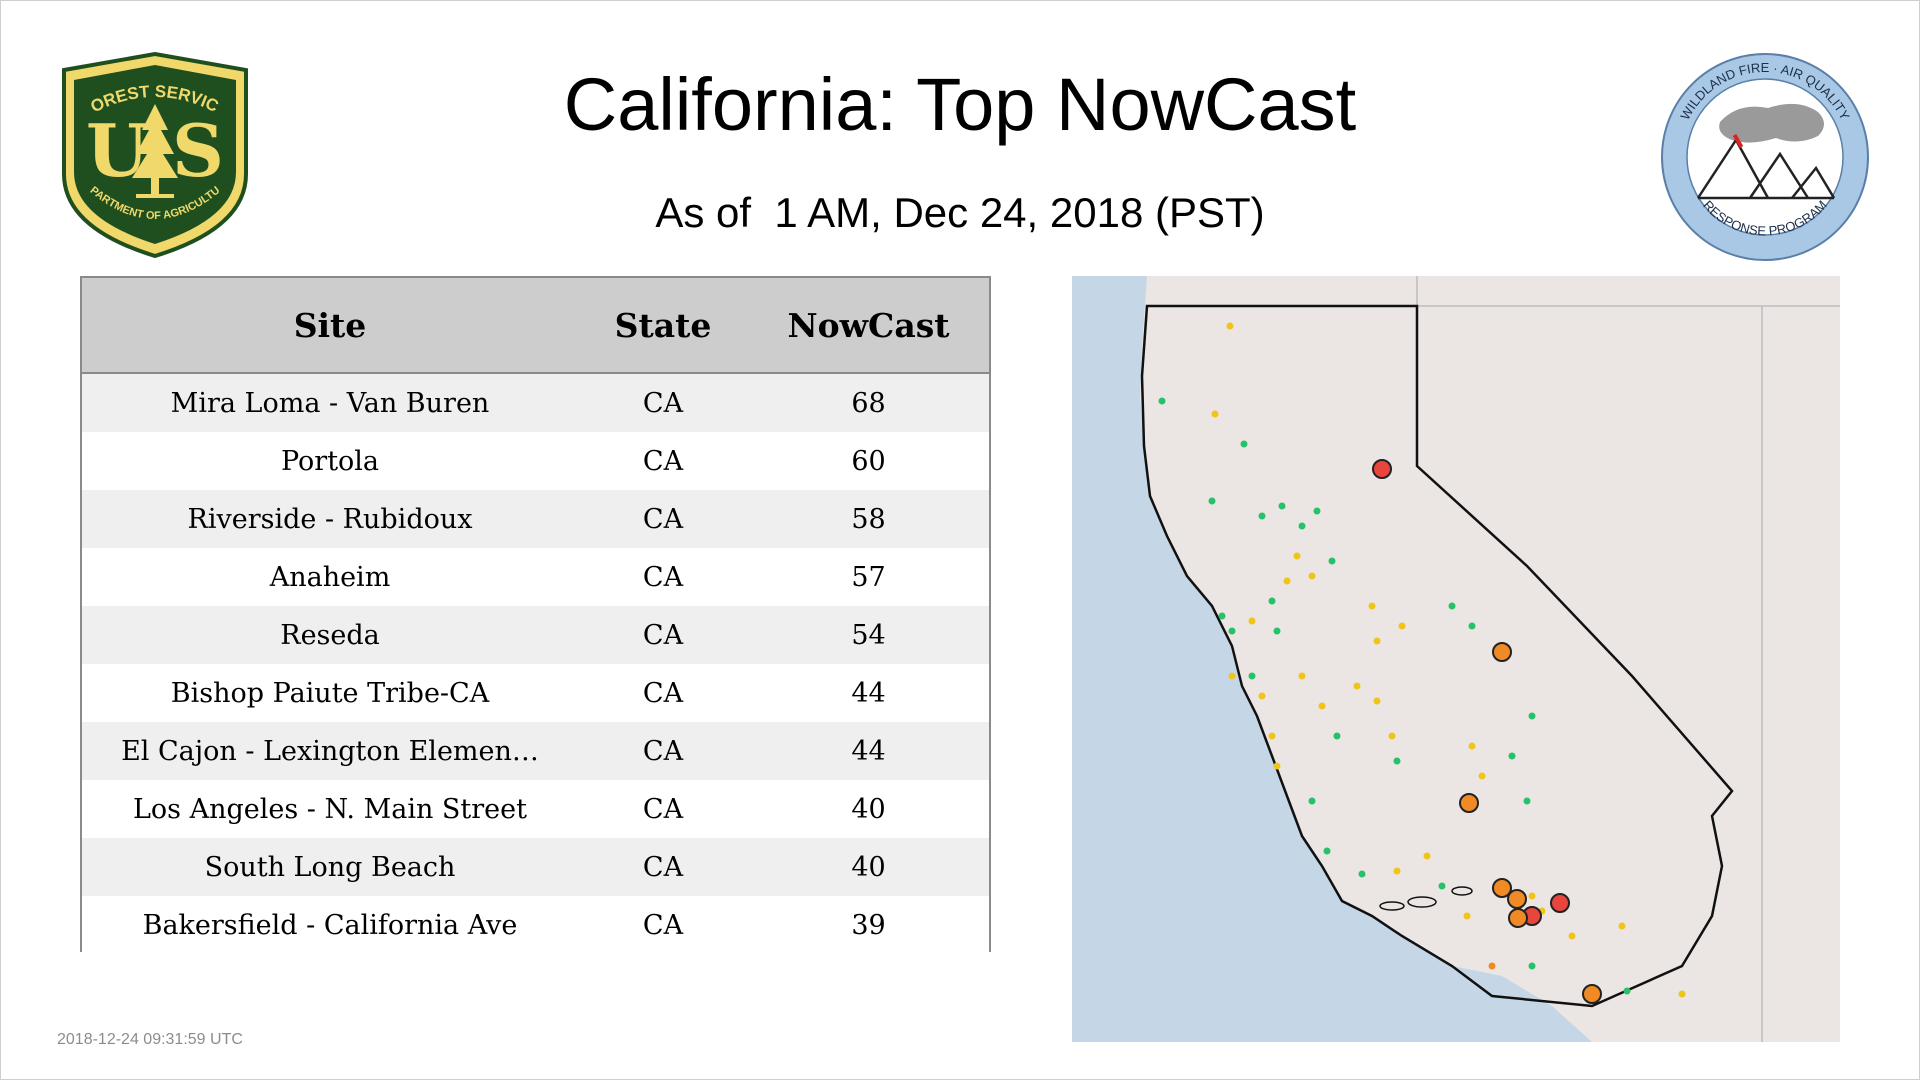 This screenshot has height=1080, width=1920. I want to click on table-row: South Long Beach CA 40, so click(535, 867).